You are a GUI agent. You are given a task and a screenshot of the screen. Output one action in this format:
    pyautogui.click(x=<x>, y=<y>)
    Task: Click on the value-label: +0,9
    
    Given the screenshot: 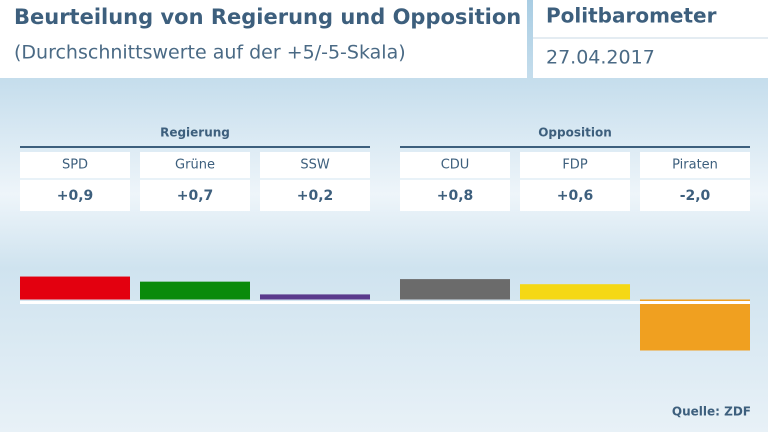 What is the action you would take?
    pyautogui.click(x=75, y=196)
    